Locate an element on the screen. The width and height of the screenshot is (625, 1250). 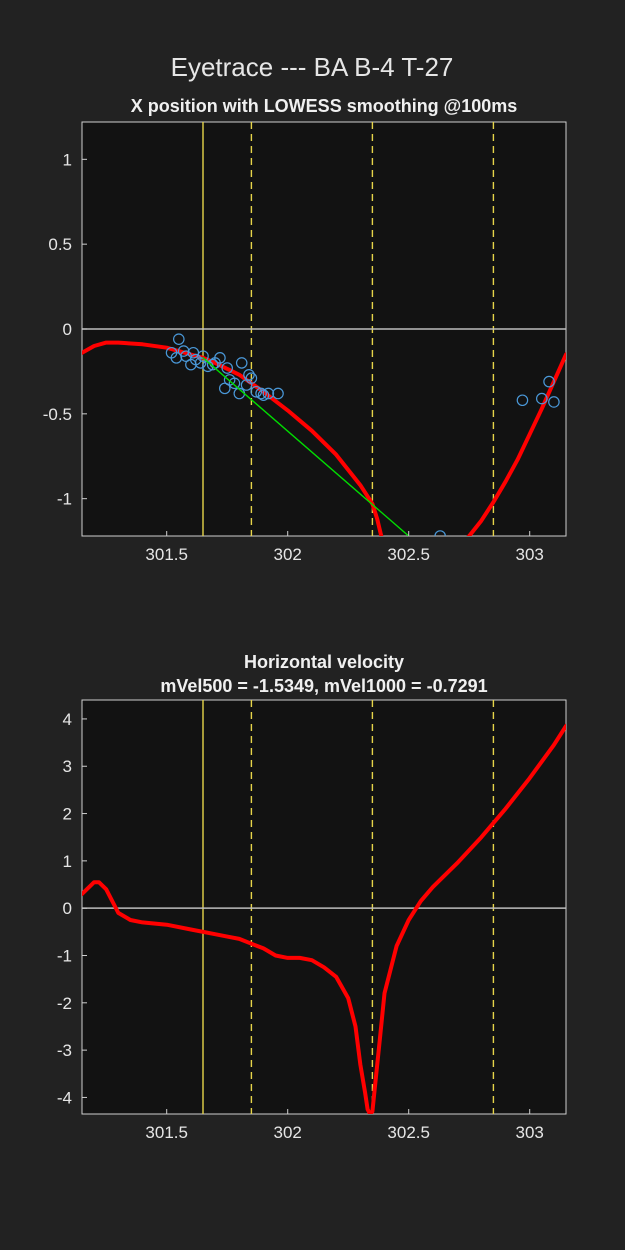
position-x-ticks: 301.5 302 302.5 303 is located at coordinates (344, 547).